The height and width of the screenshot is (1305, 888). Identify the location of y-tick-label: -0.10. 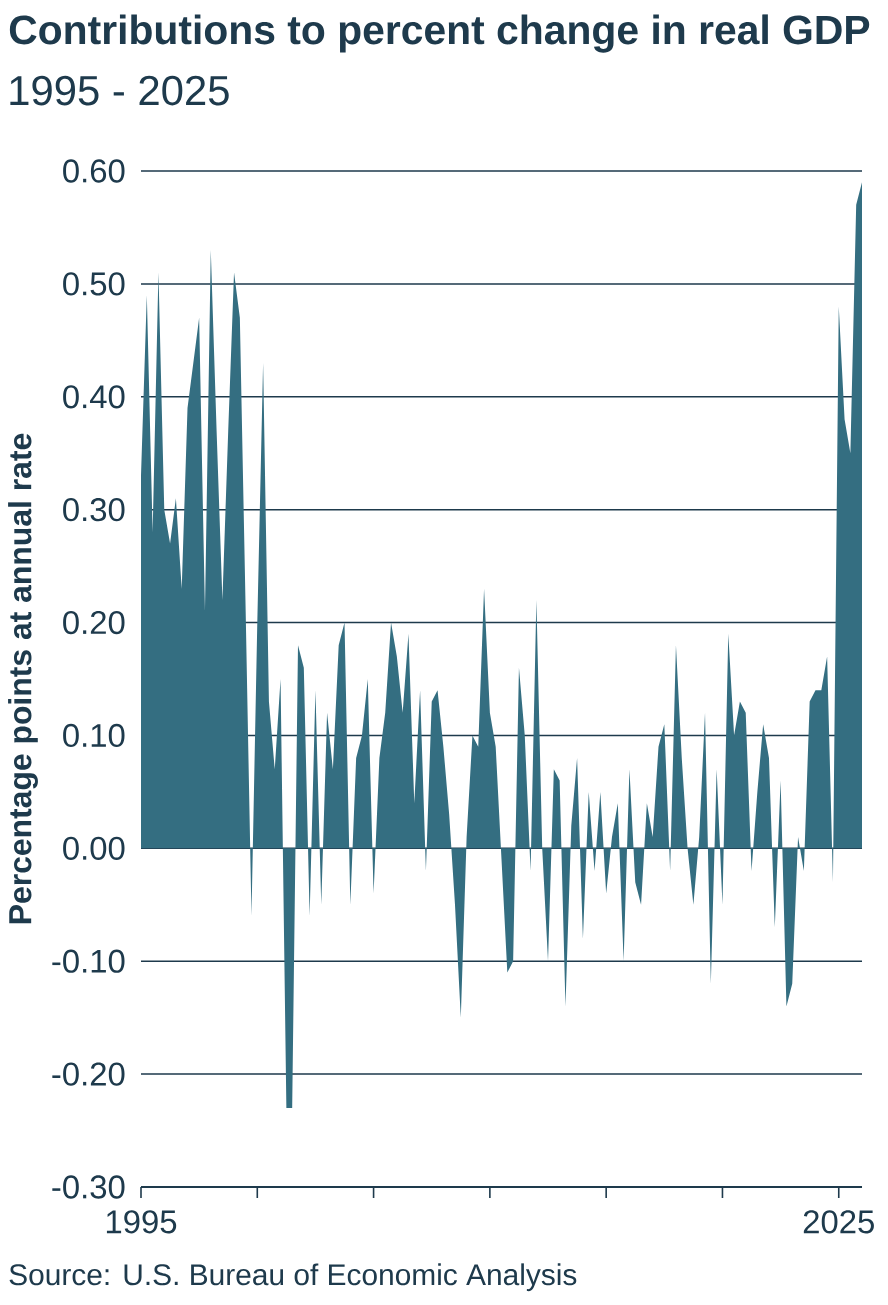
(88, 961).